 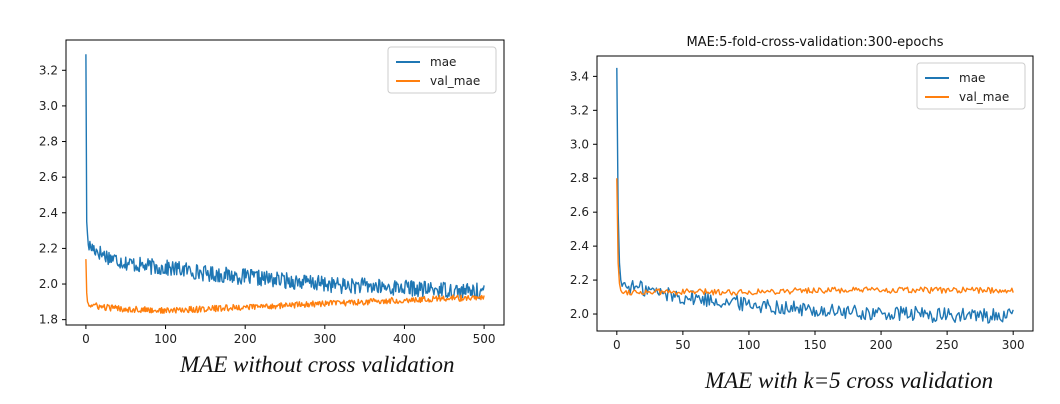 I want to click on right-y-tick-label: 3.2, so click(x=579, y=110).